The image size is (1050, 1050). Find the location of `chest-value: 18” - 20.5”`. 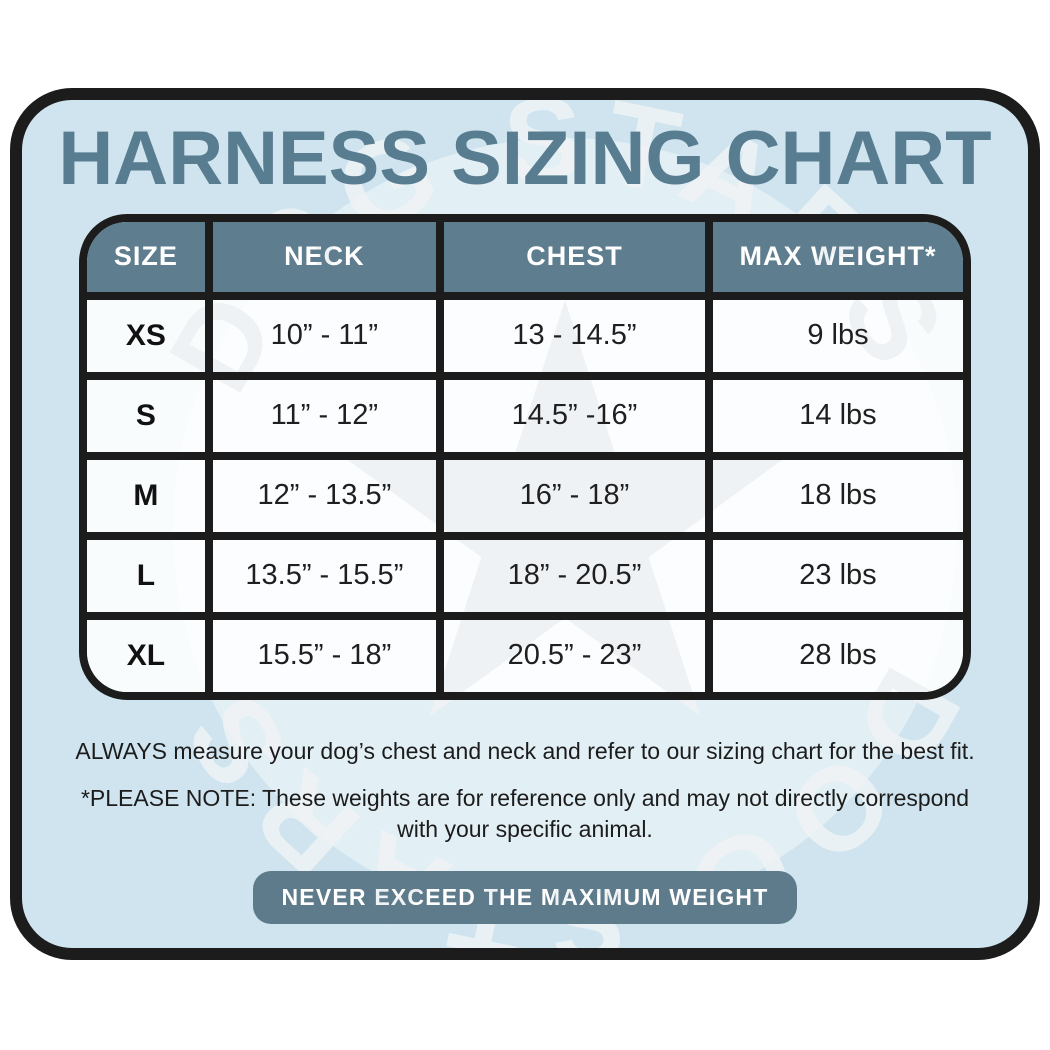

chest-value: 18” - 20.5” is located at coordinates (574, 575).